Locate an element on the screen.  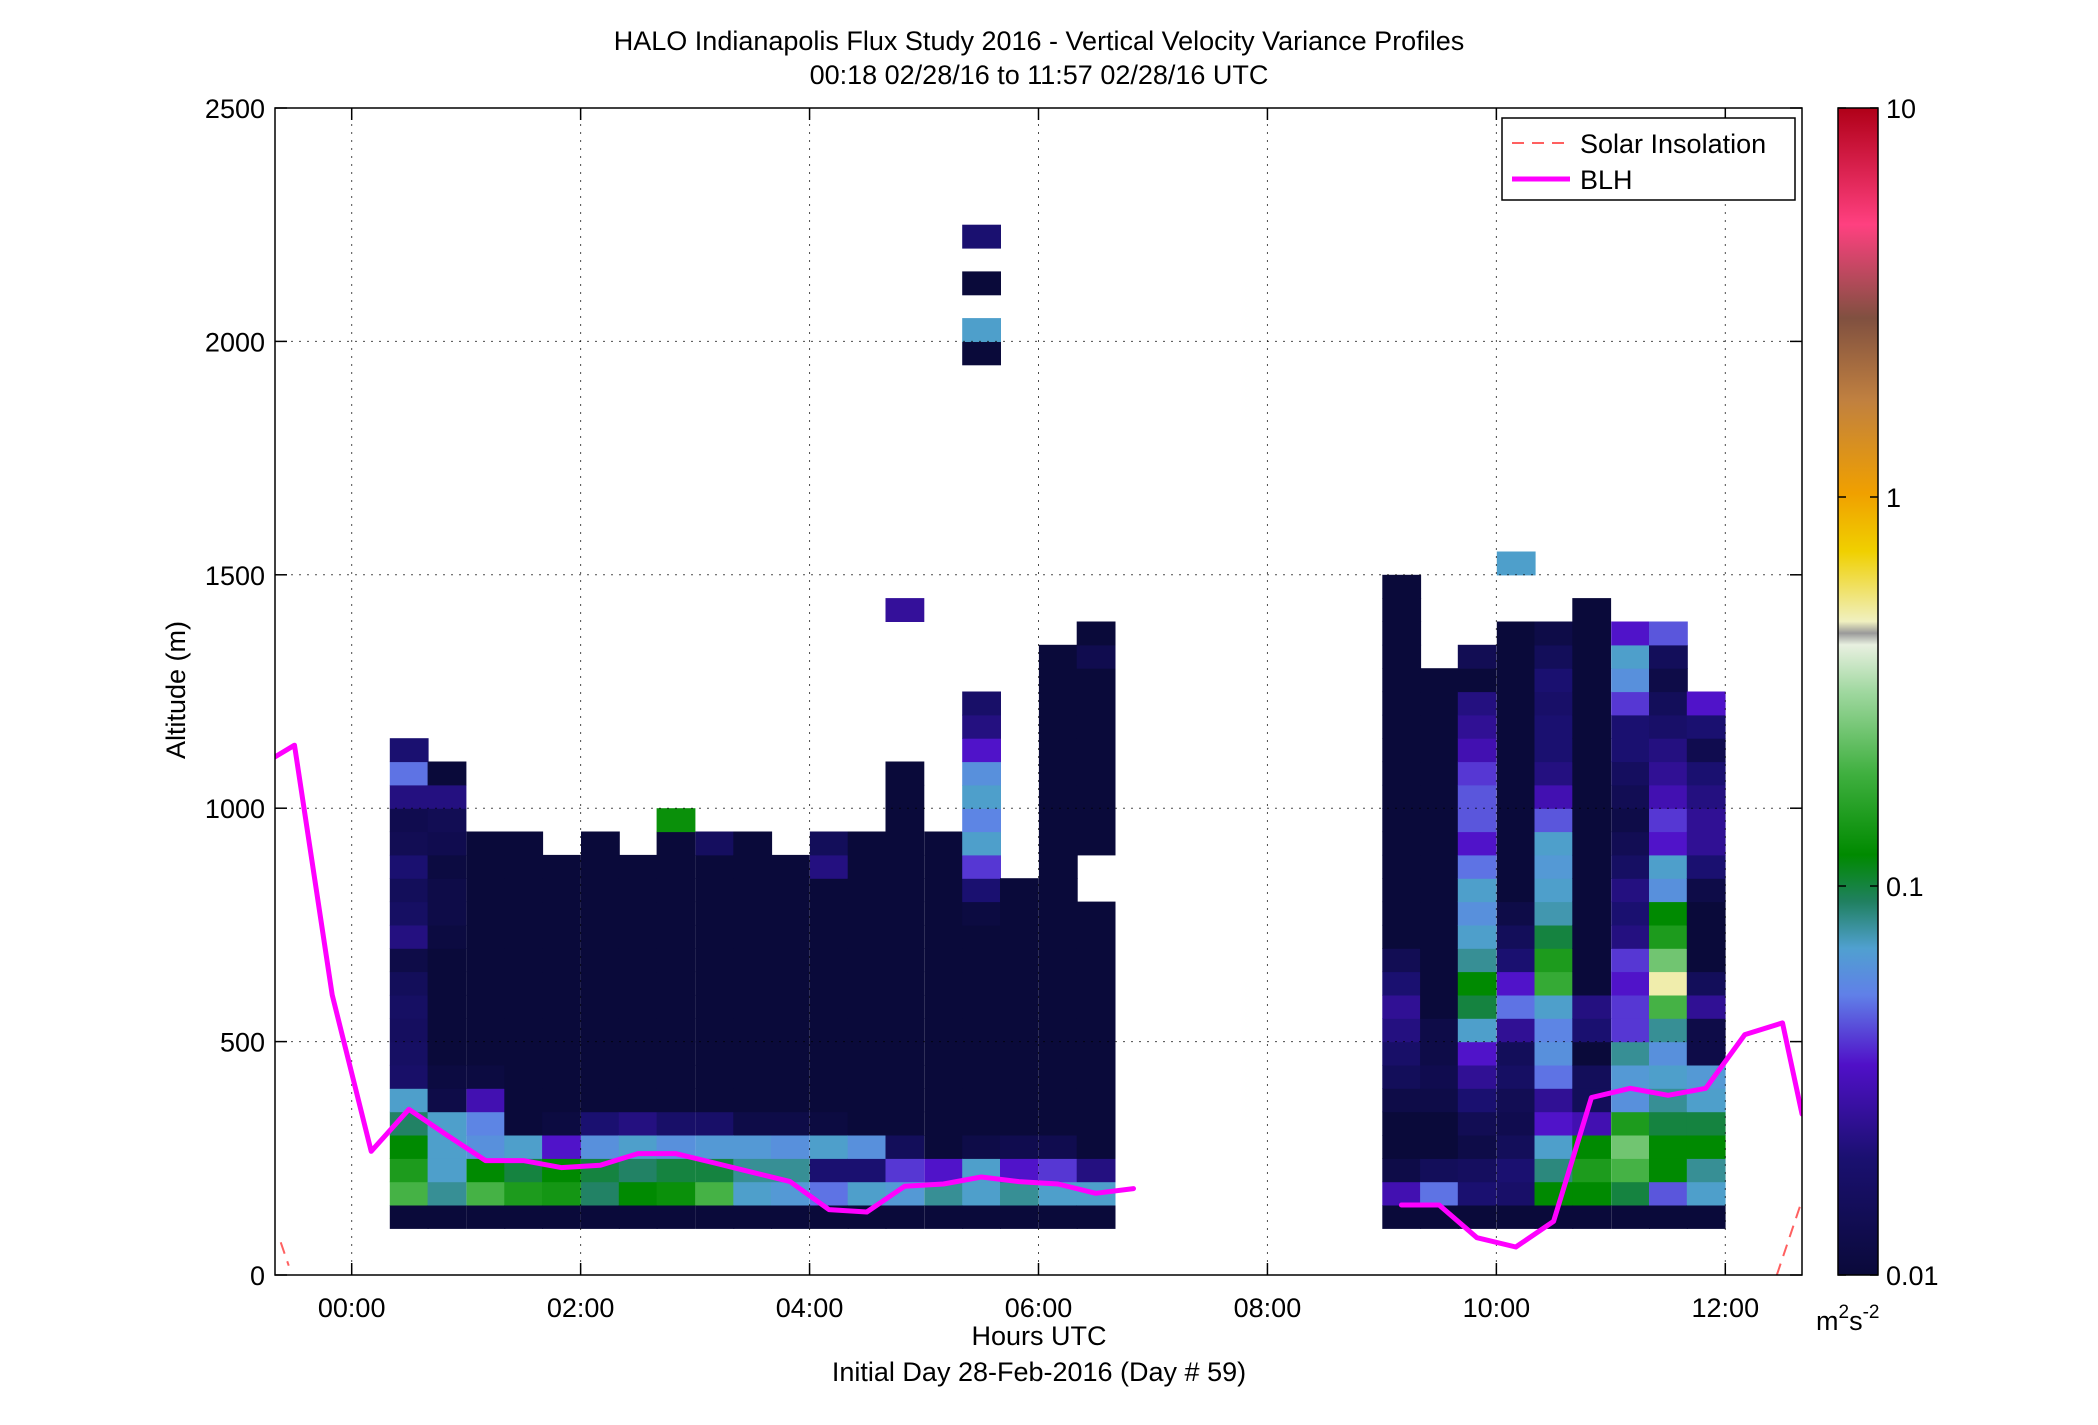
x-axis-label-2: Initial Day 28-Feb-2016 (Day # 59) is located at coordinates (1039, 1372).